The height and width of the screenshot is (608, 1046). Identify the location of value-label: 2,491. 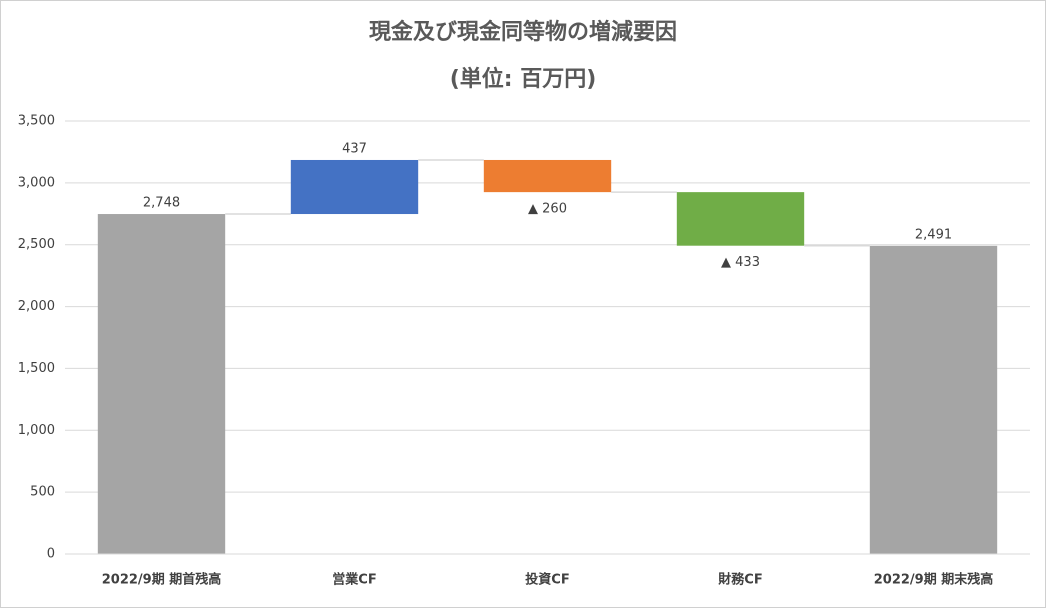
(933, 234).